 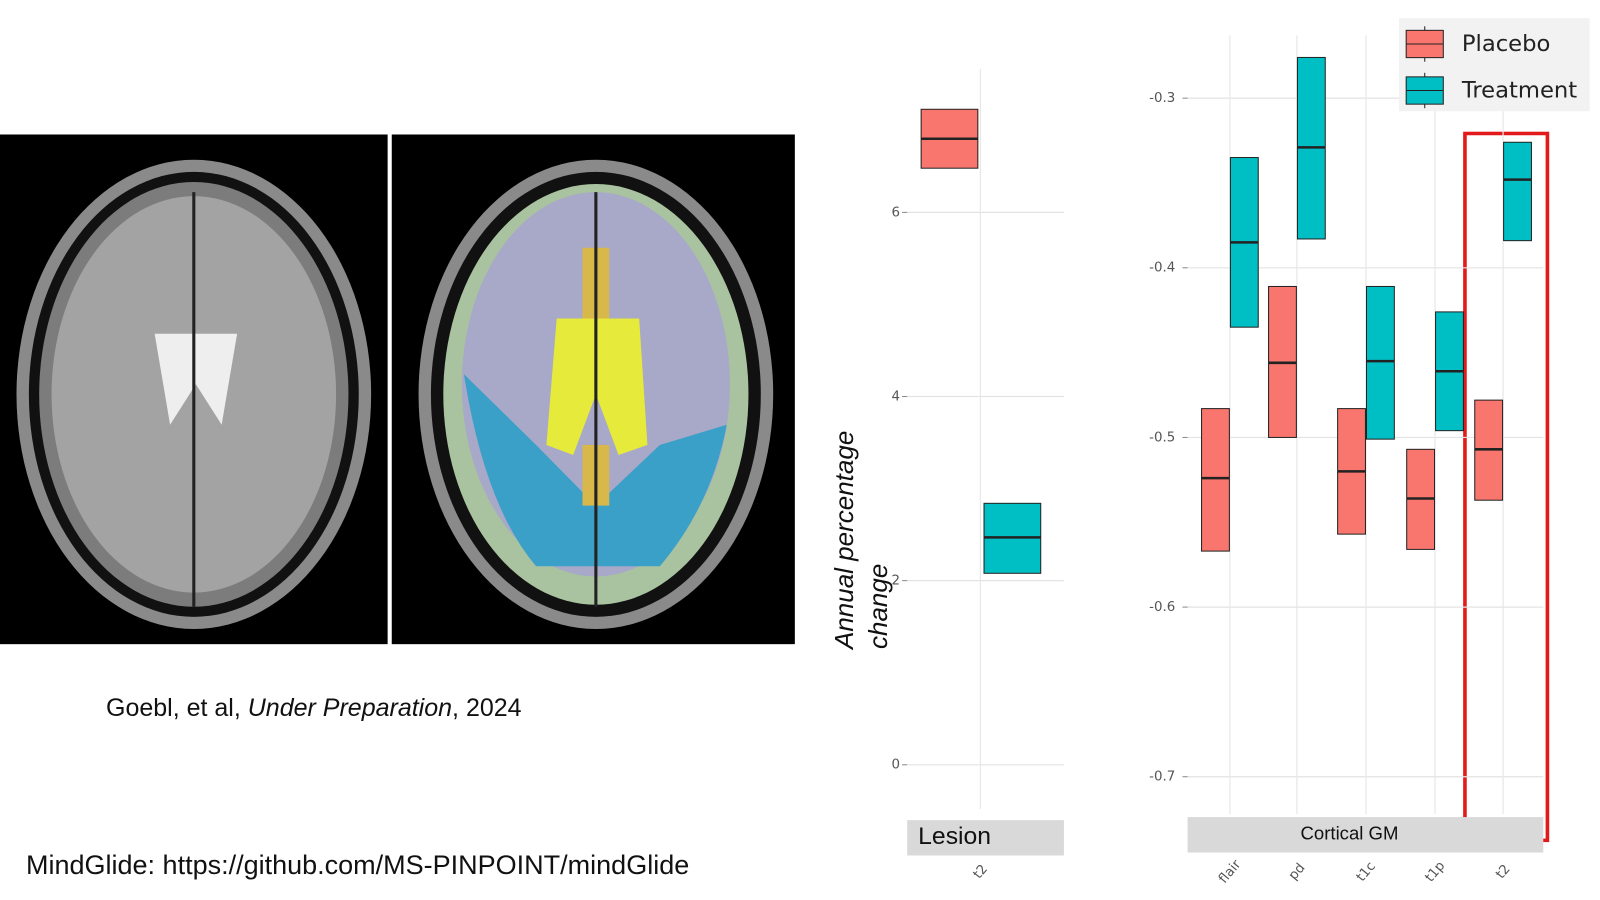 I want to click on citation: Goebl, et al, Under Preparation, 2024, so click(x=314, y=708).